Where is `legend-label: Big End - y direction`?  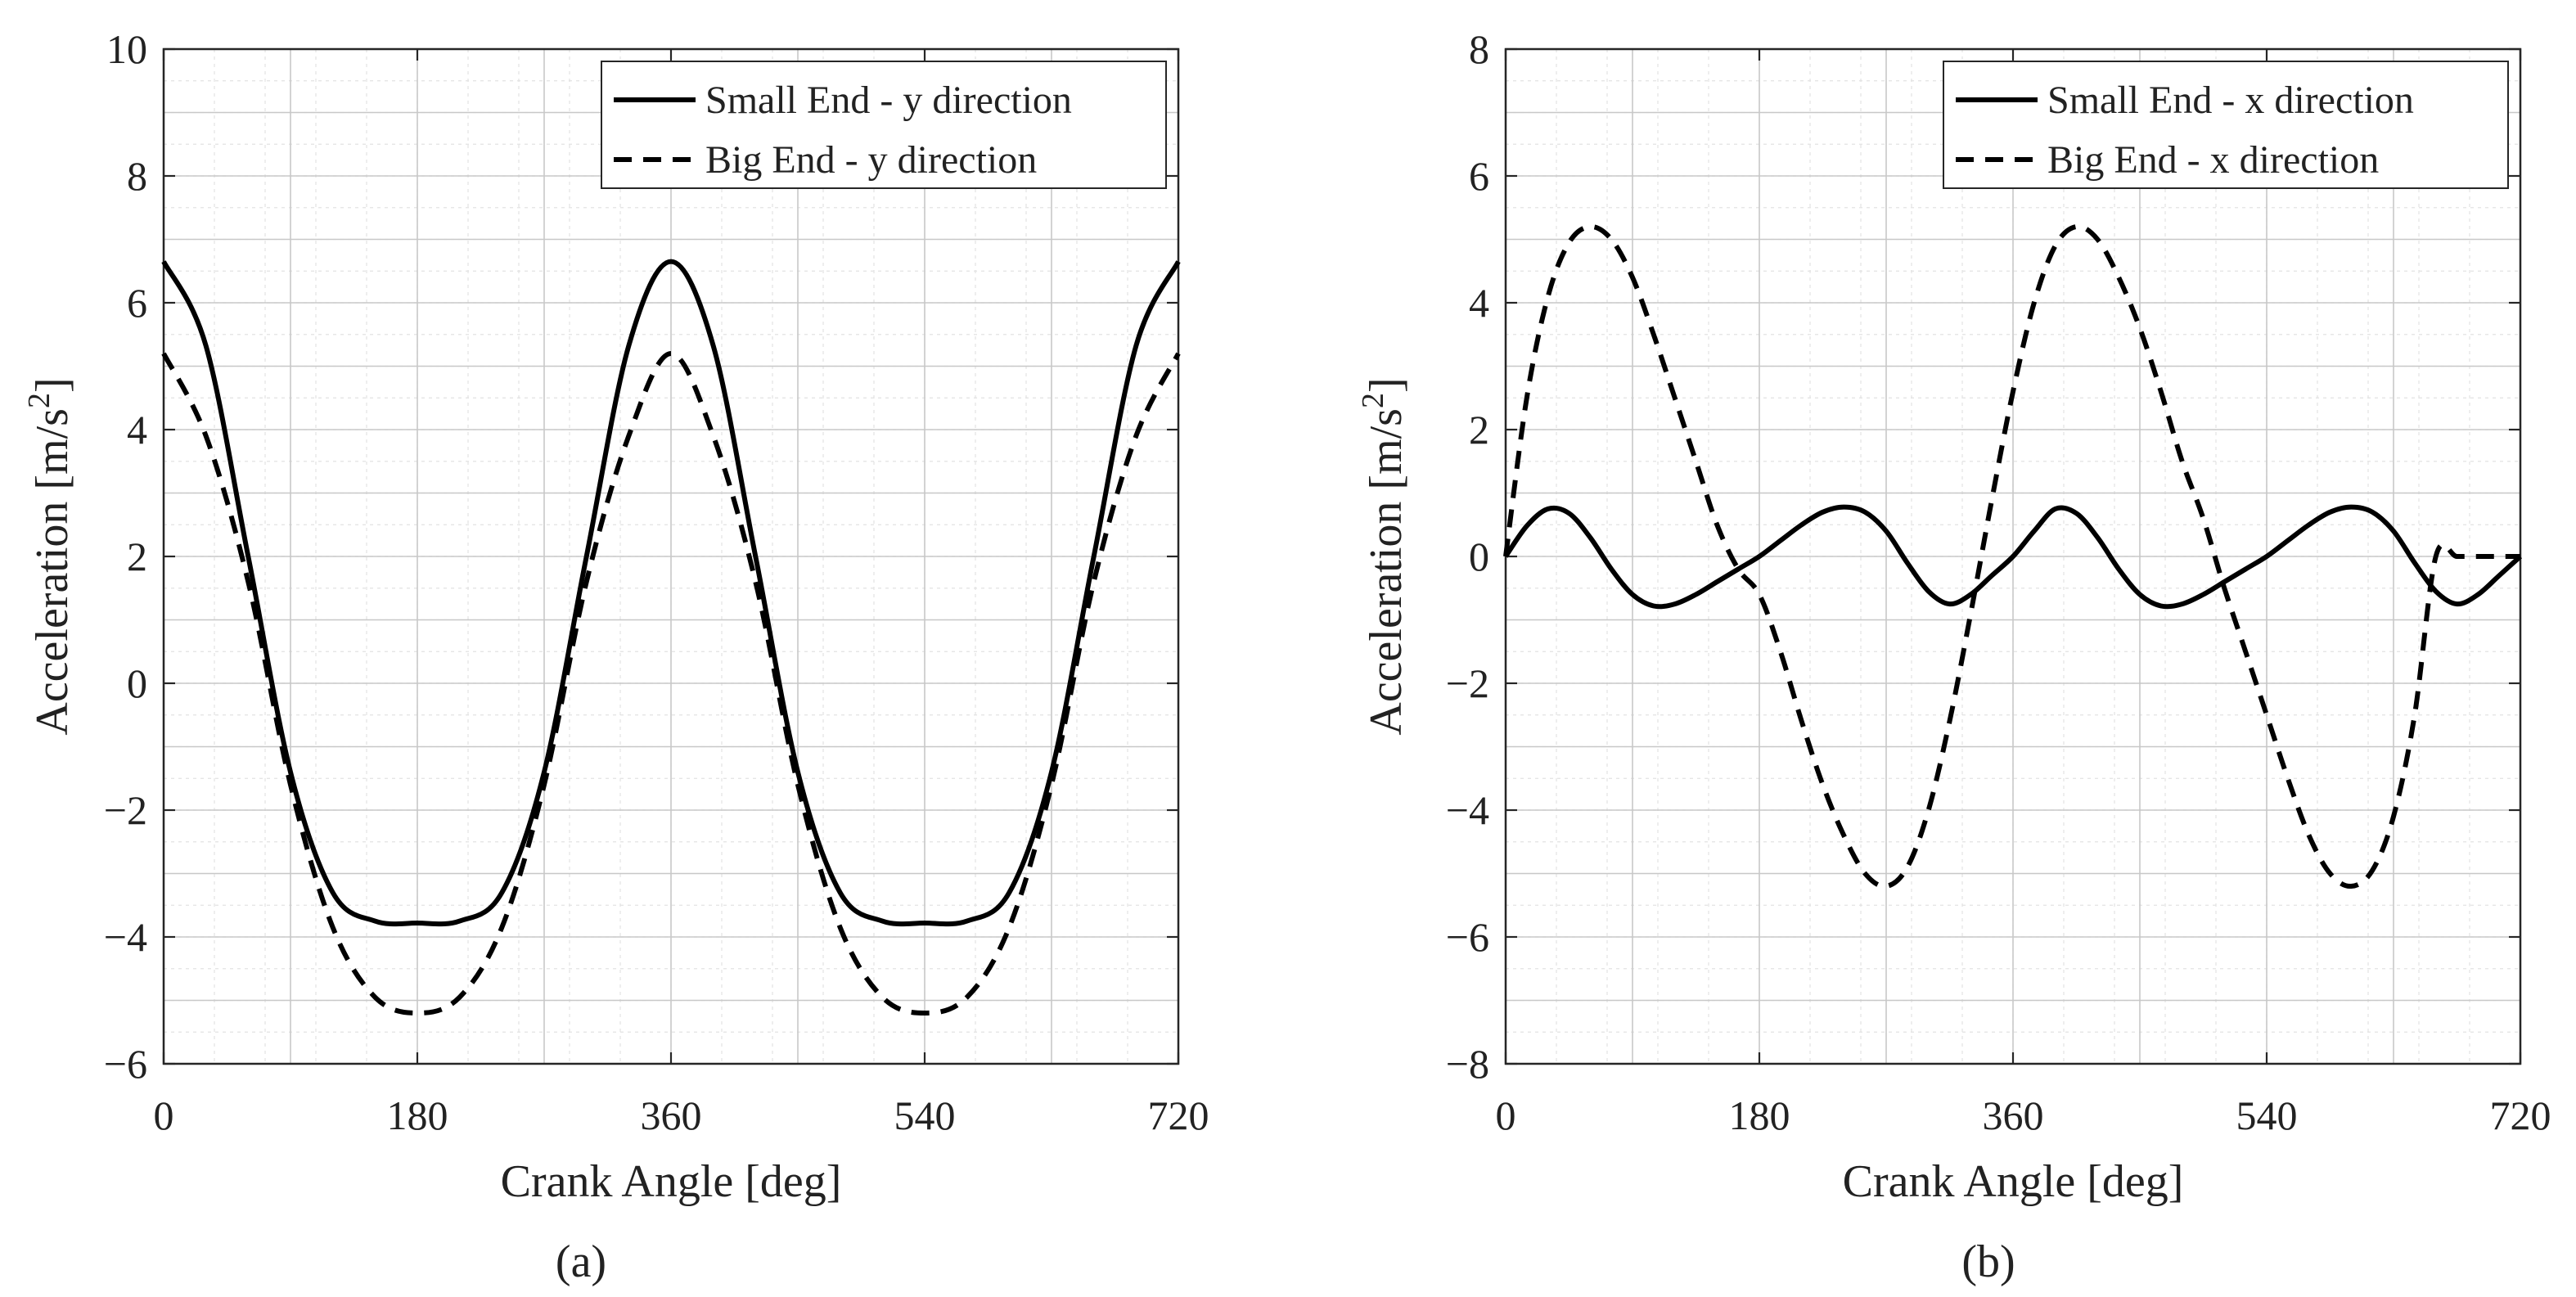 legend-label: Big End - y direction is located at coordinates (871, 160).